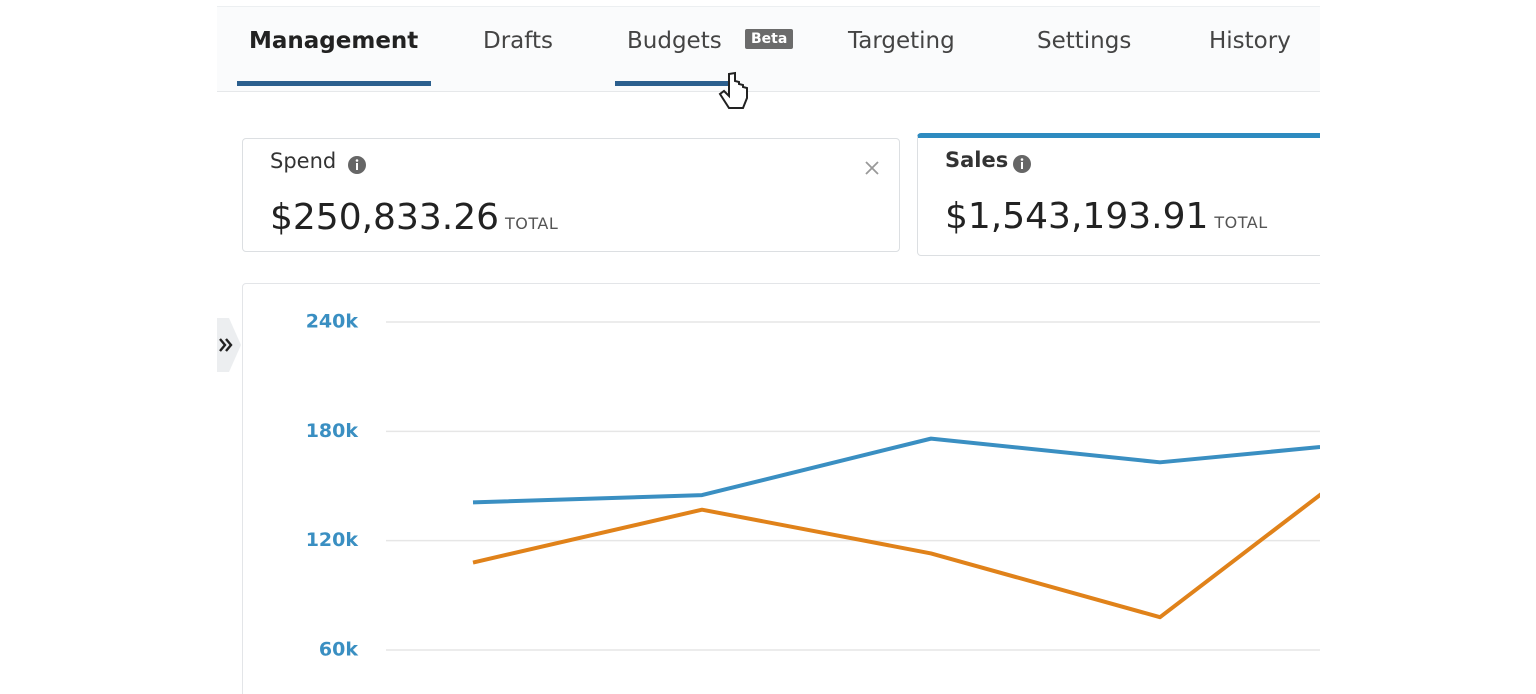 The height and width of the screenshot is (694, 1536). I want to click on tab: History, so click(1250, 41).